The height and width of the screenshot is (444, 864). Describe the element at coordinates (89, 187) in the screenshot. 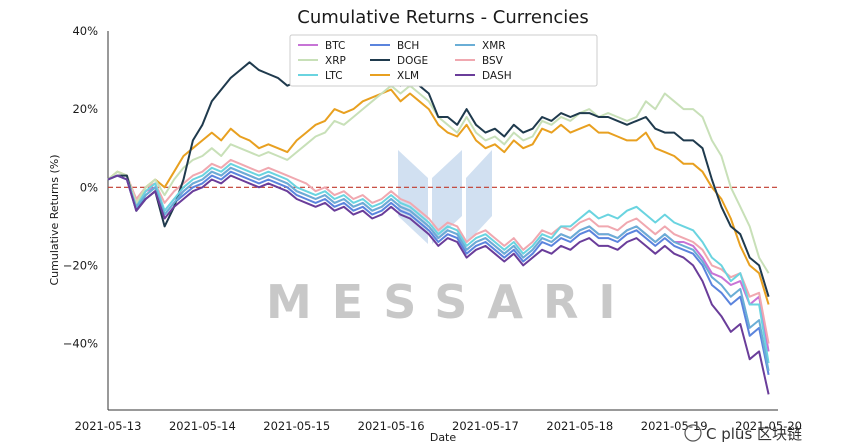

I see `y-tick-label: 0%` at that location.